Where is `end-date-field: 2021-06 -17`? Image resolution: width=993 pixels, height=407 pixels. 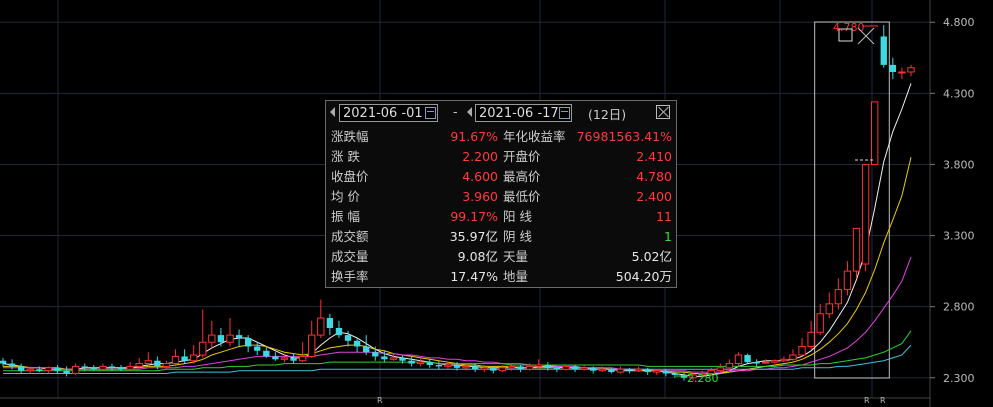
end-date-field: 2021-06 -17 is located at coordinates (523, 113).